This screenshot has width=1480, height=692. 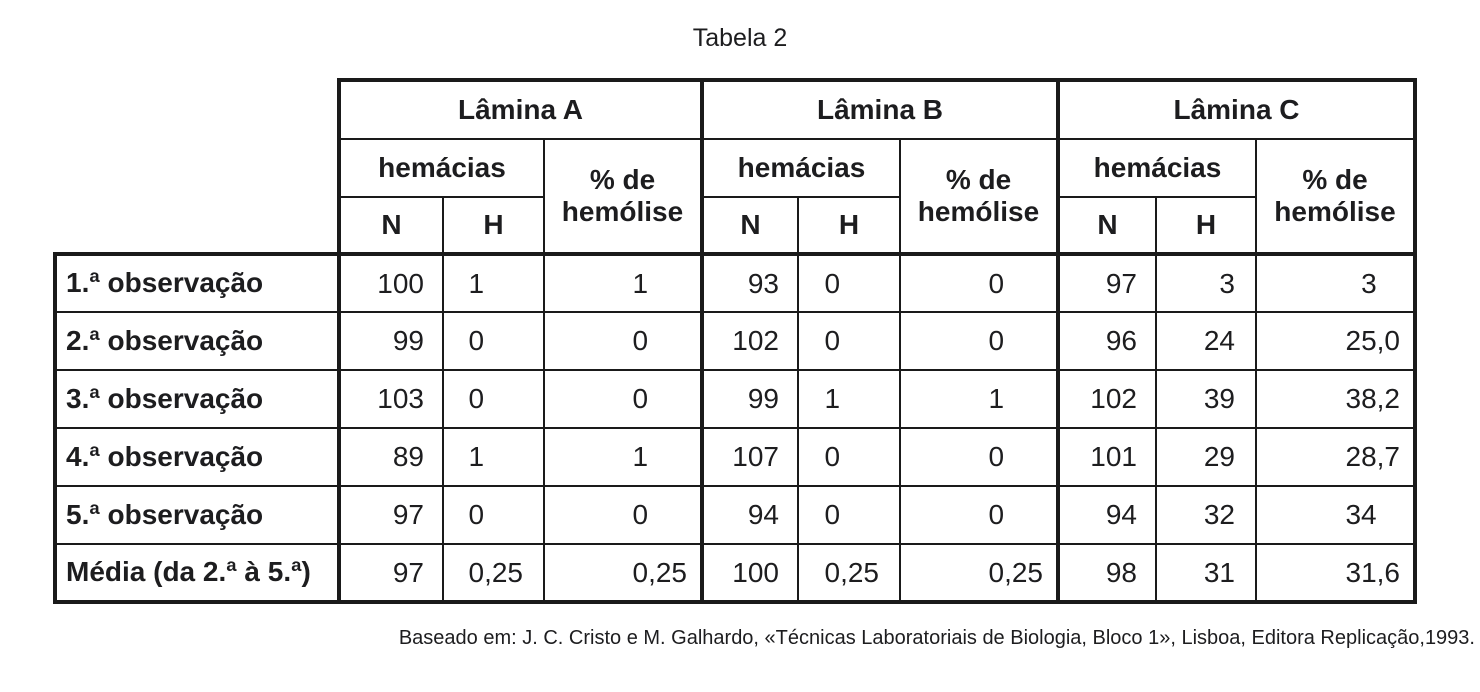 I want to click on table-cell: 39, so click(x=1206, y=399).